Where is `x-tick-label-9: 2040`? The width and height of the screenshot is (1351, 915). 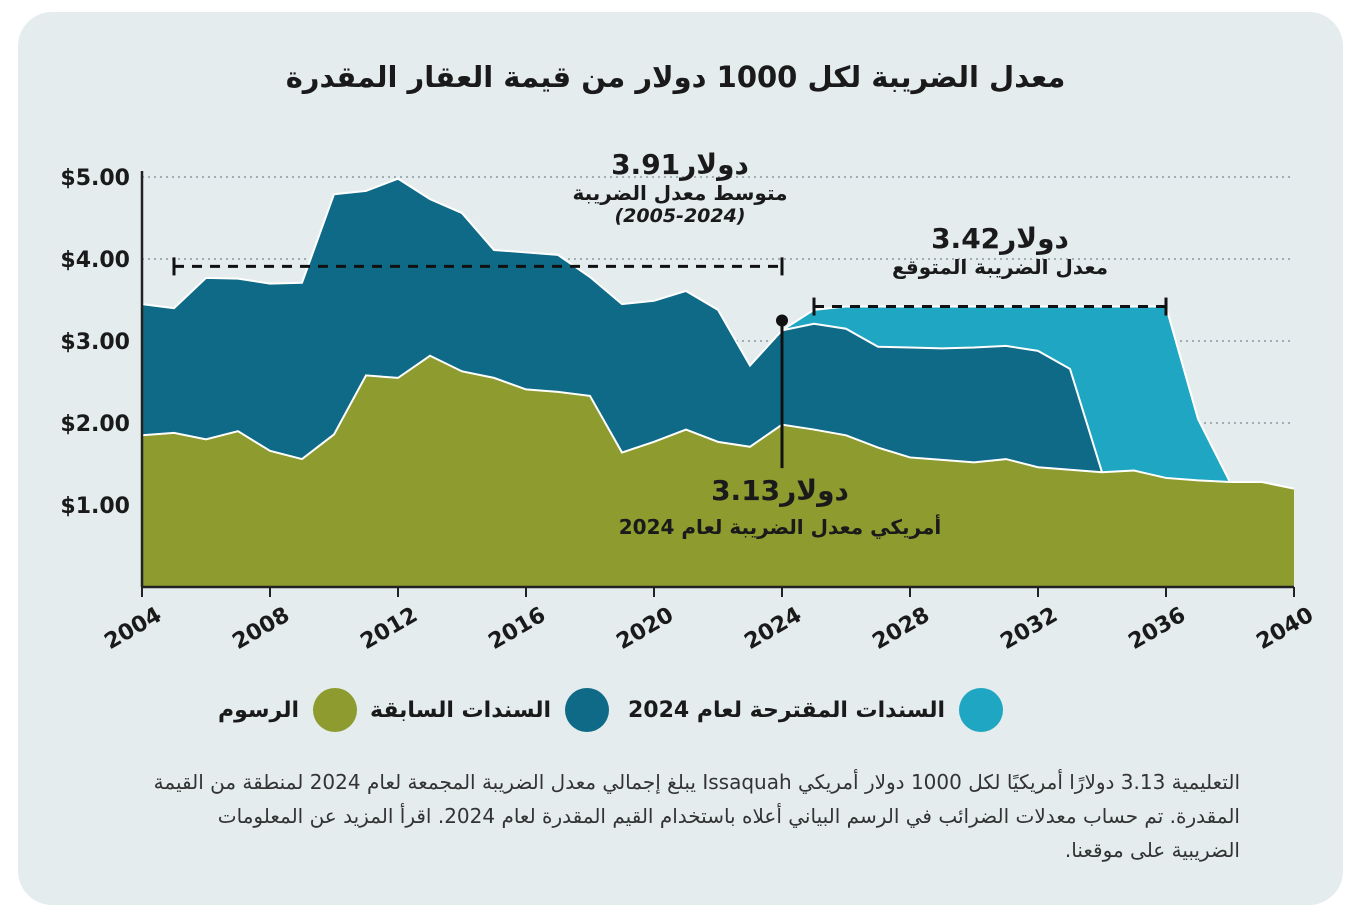 x-tick-label-9: 2040 is located at coordinates (1285, 629).